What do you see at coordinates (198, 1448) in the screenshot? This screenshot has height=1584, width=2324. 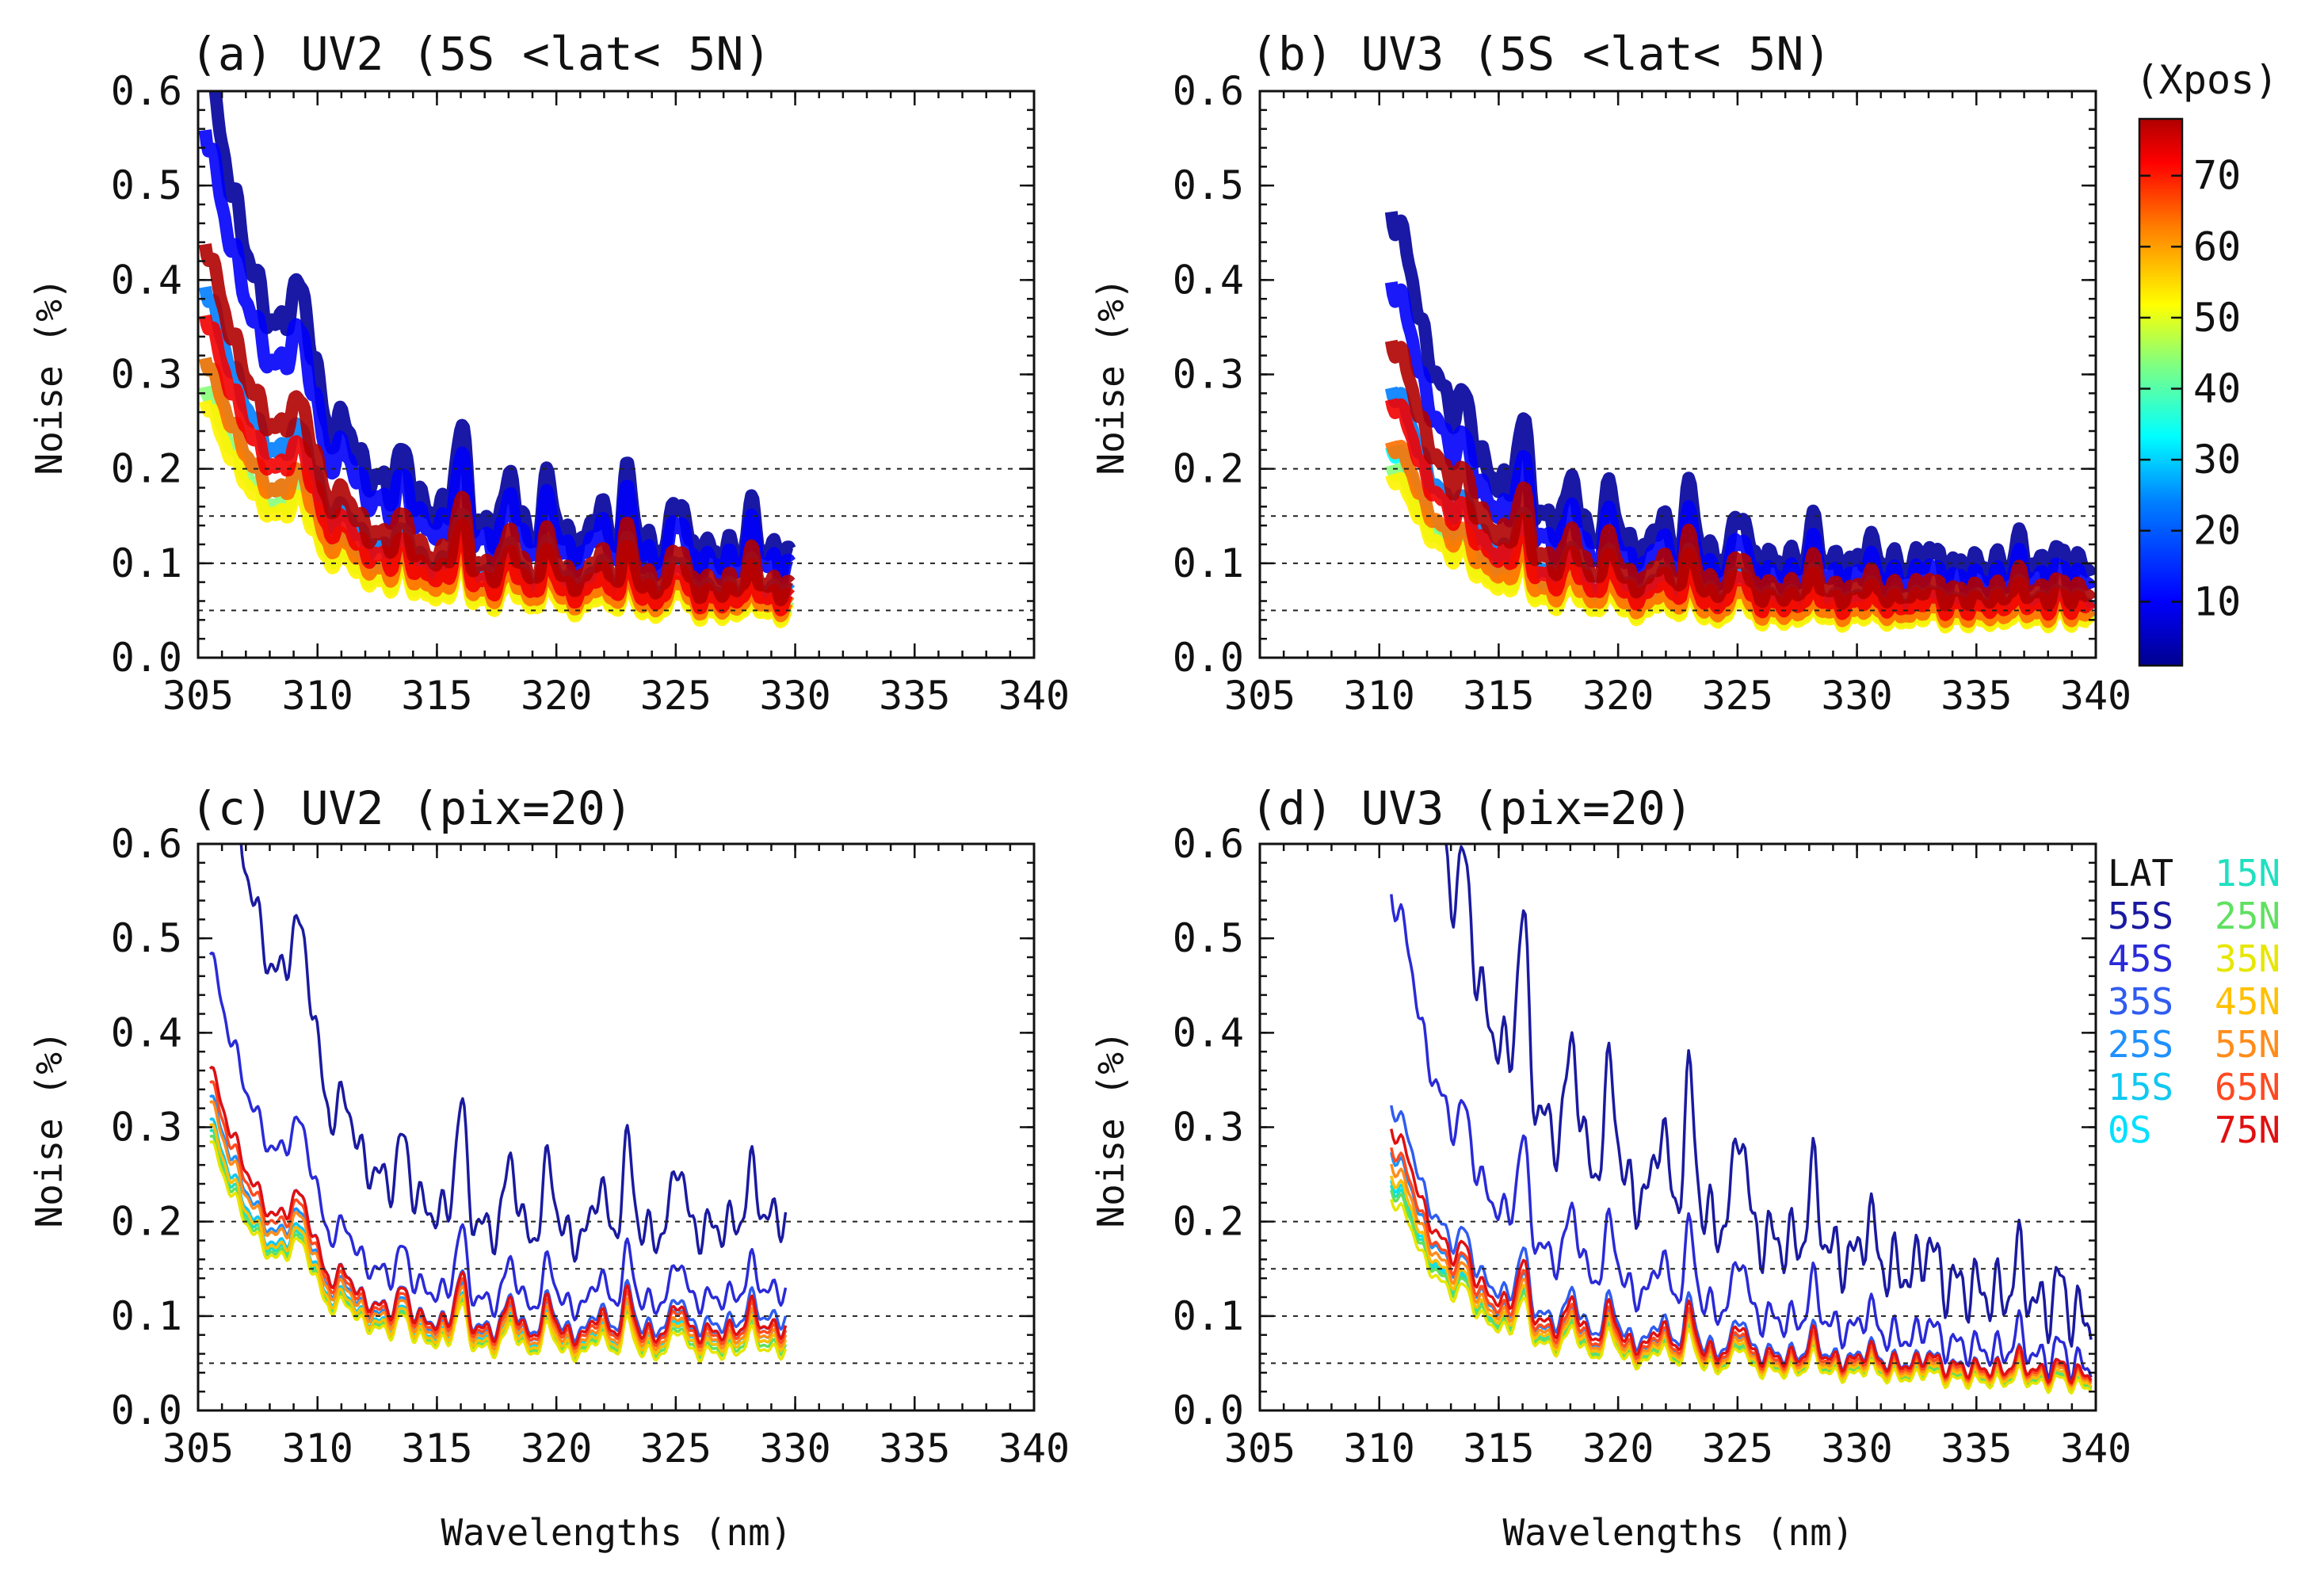 I see `panel-c-xtick-label: 305` at bounding box center [198, 1448].